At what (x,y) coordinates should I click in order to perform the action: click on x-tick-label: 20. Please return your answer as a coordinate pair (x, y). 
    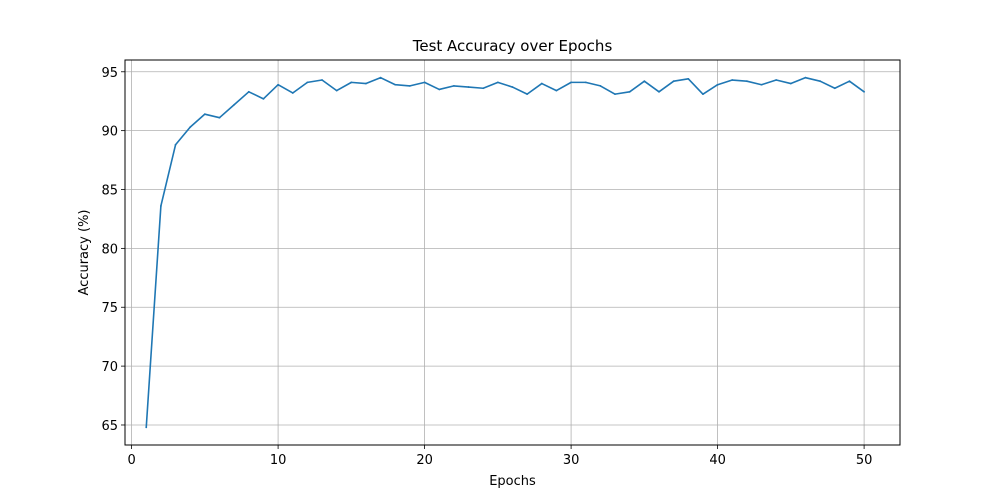
    Looking at the image, I should click on (424, 460).